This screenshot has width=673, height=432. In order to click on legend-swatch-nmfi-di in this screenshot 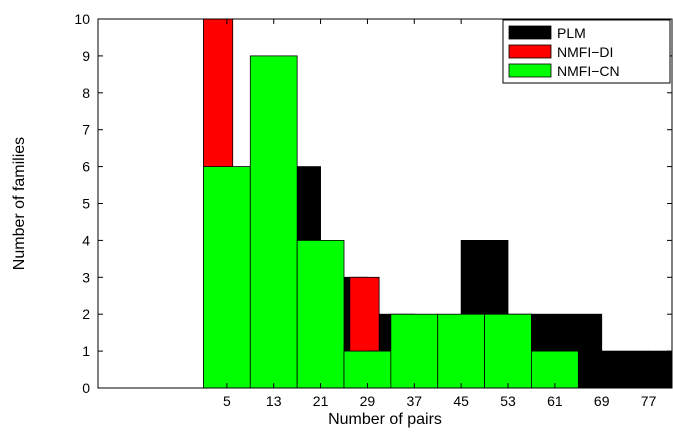, I will do `click(530, 51)`.